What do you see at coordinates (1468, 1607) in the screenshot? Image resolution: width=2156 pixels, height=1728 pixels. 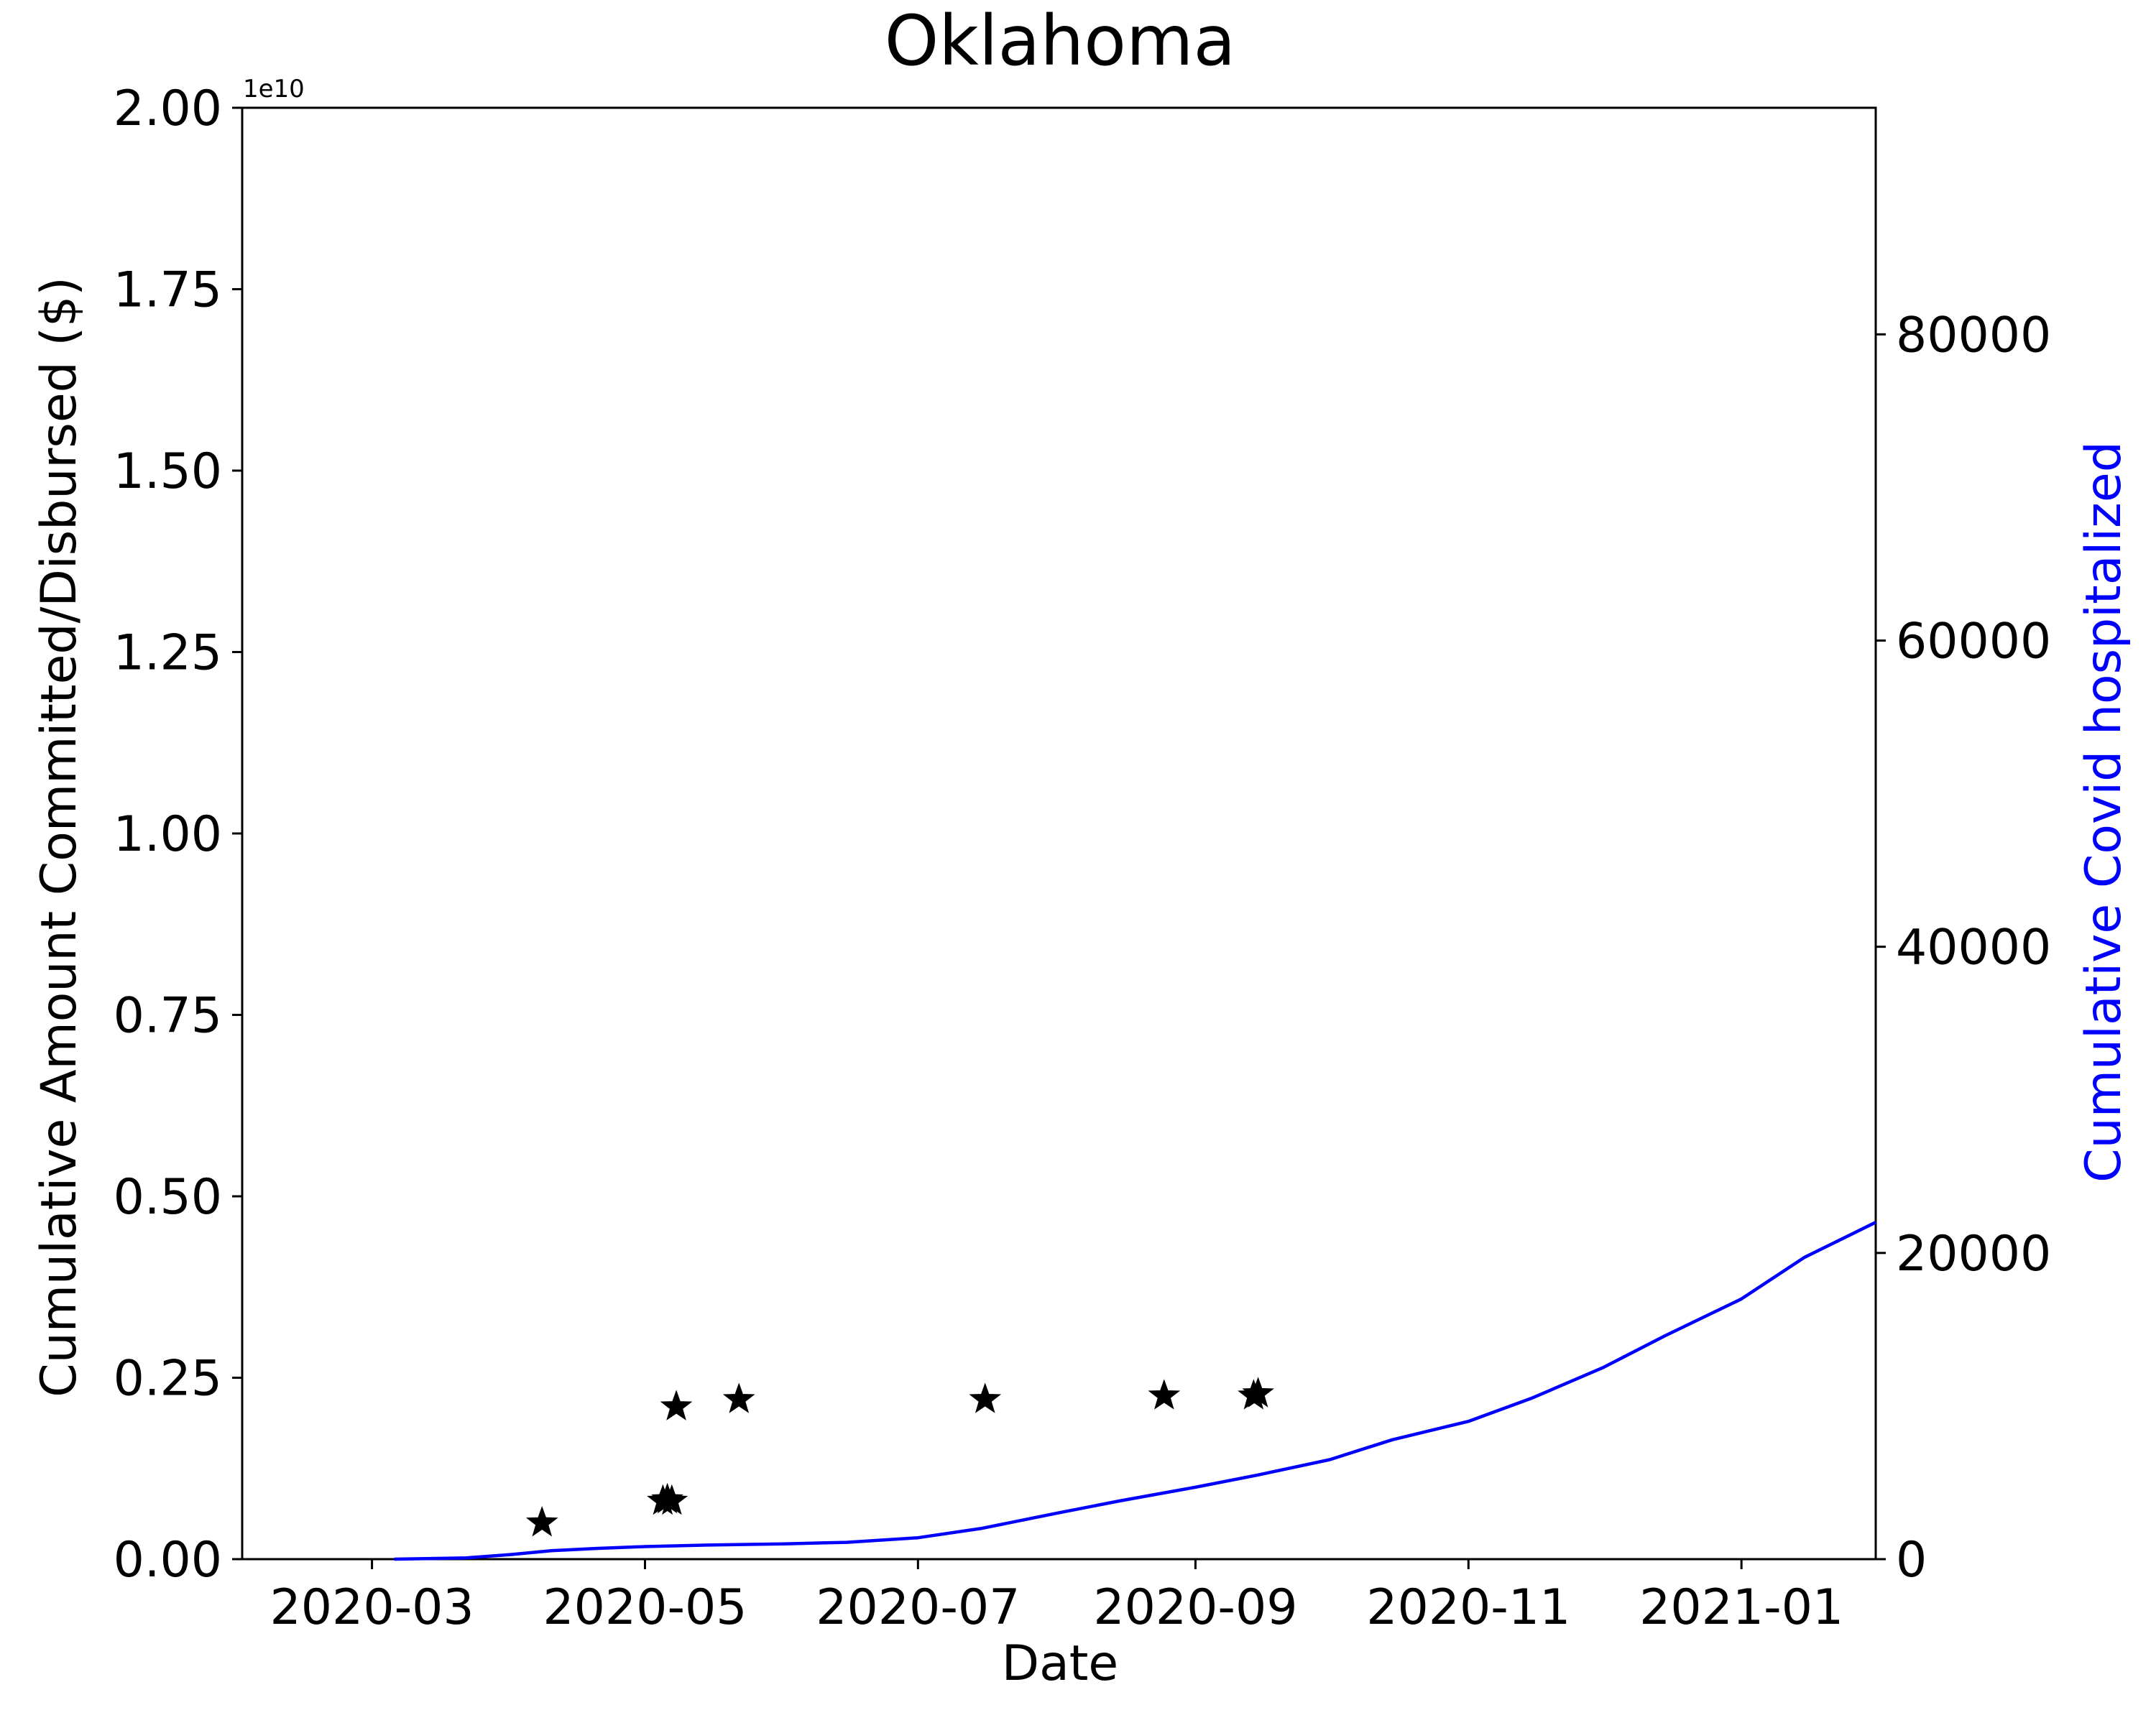 I see `x-tick-label: 2020-11` at bounding box center [1468, 1607].